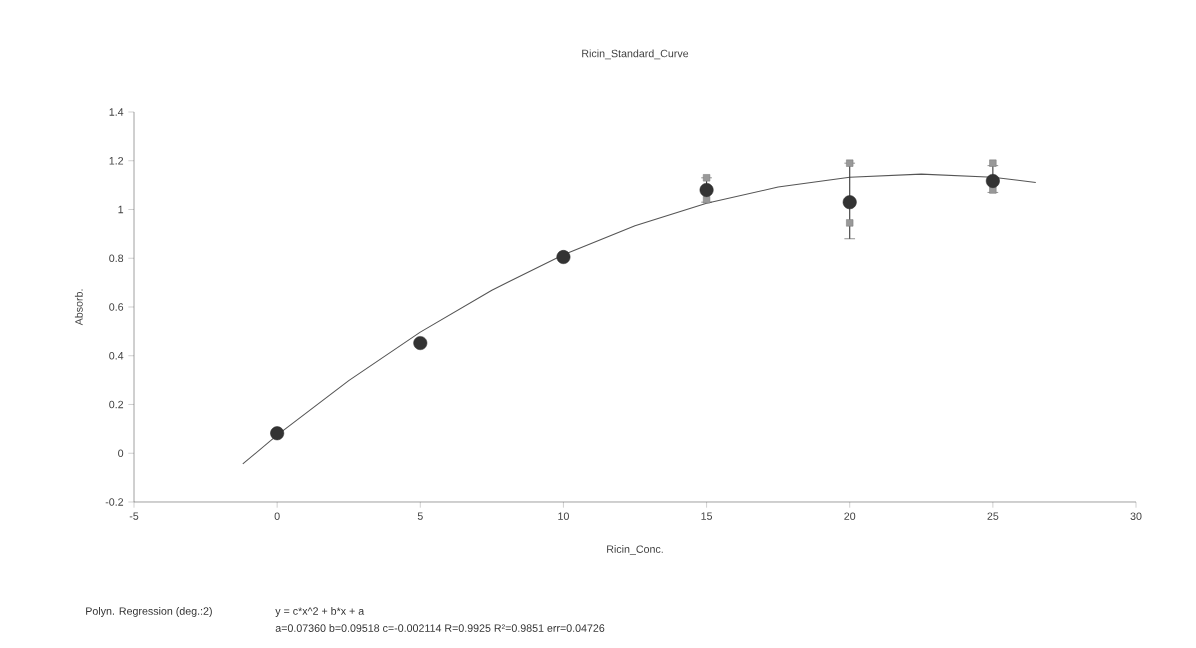 The image size is (1196, 648). What do you see at coordinates (116, 161) in the screenshot?
I see `y-tick-label: 1.2` at bounding box center [116, 161].